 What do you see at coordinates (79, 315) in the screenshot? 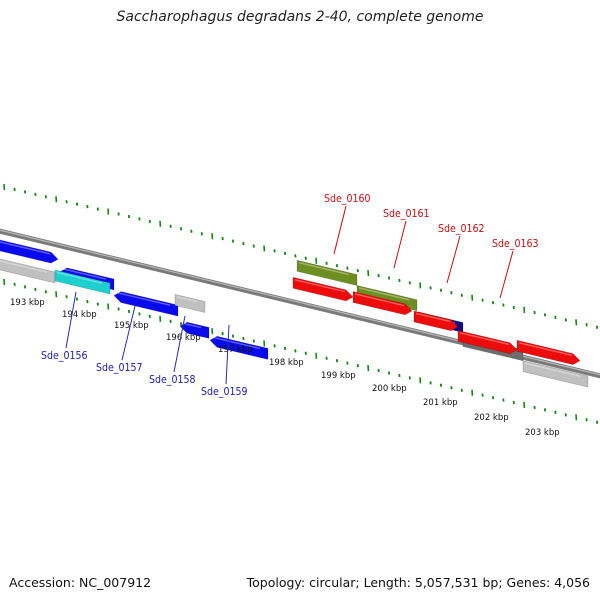
I see `kbp-label-194: 194 kbp` at bounding box center [79, 315].